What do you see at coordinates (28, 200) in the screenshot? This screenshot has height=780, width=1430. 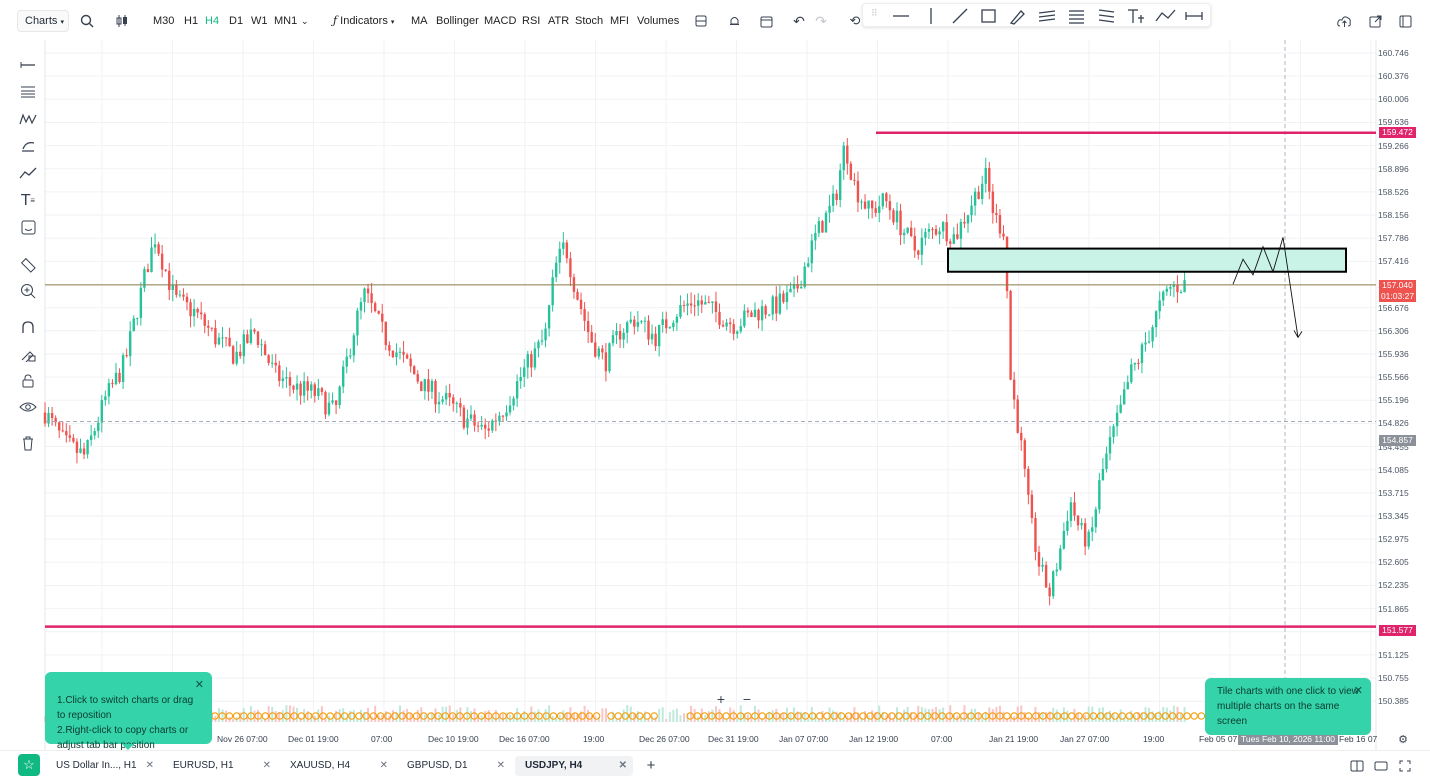 I see `text-tool-icon: T ≡` at bounding box center [28, 200].